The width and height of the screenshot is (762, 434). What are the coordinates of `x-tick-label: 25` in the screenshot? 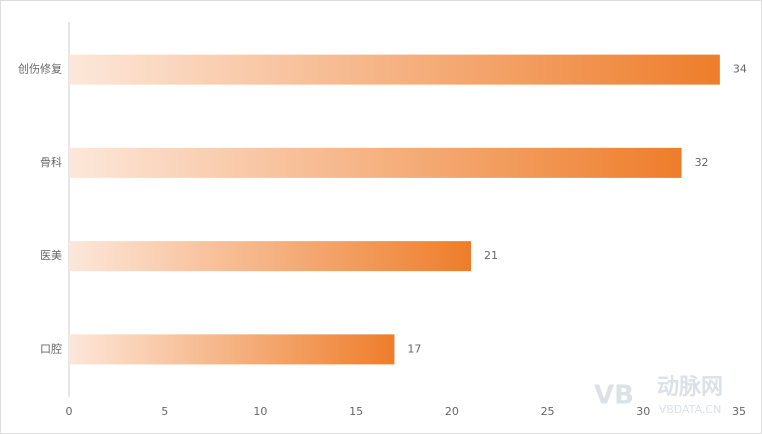 It's located at (548, 411).